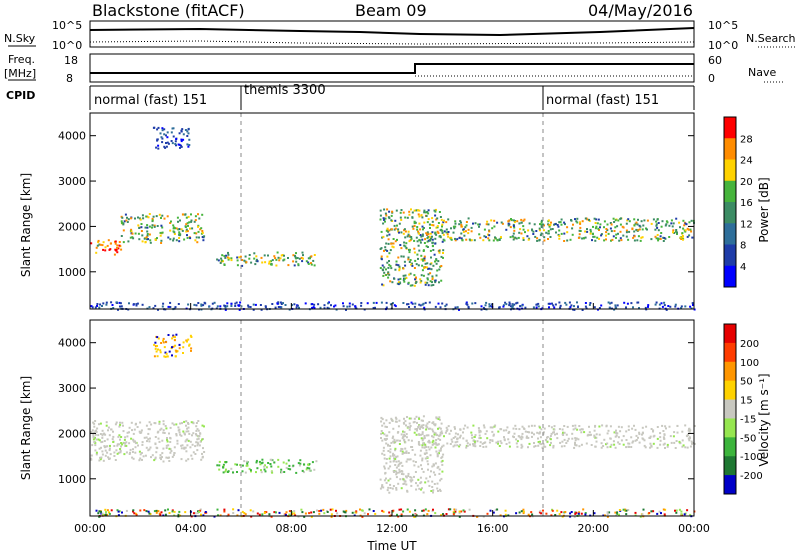 This screenshot has height=554, width=800. Describe the element at coordinates (72, 181) in the screenshot. I see `y-tick-label: 3000` at that location.